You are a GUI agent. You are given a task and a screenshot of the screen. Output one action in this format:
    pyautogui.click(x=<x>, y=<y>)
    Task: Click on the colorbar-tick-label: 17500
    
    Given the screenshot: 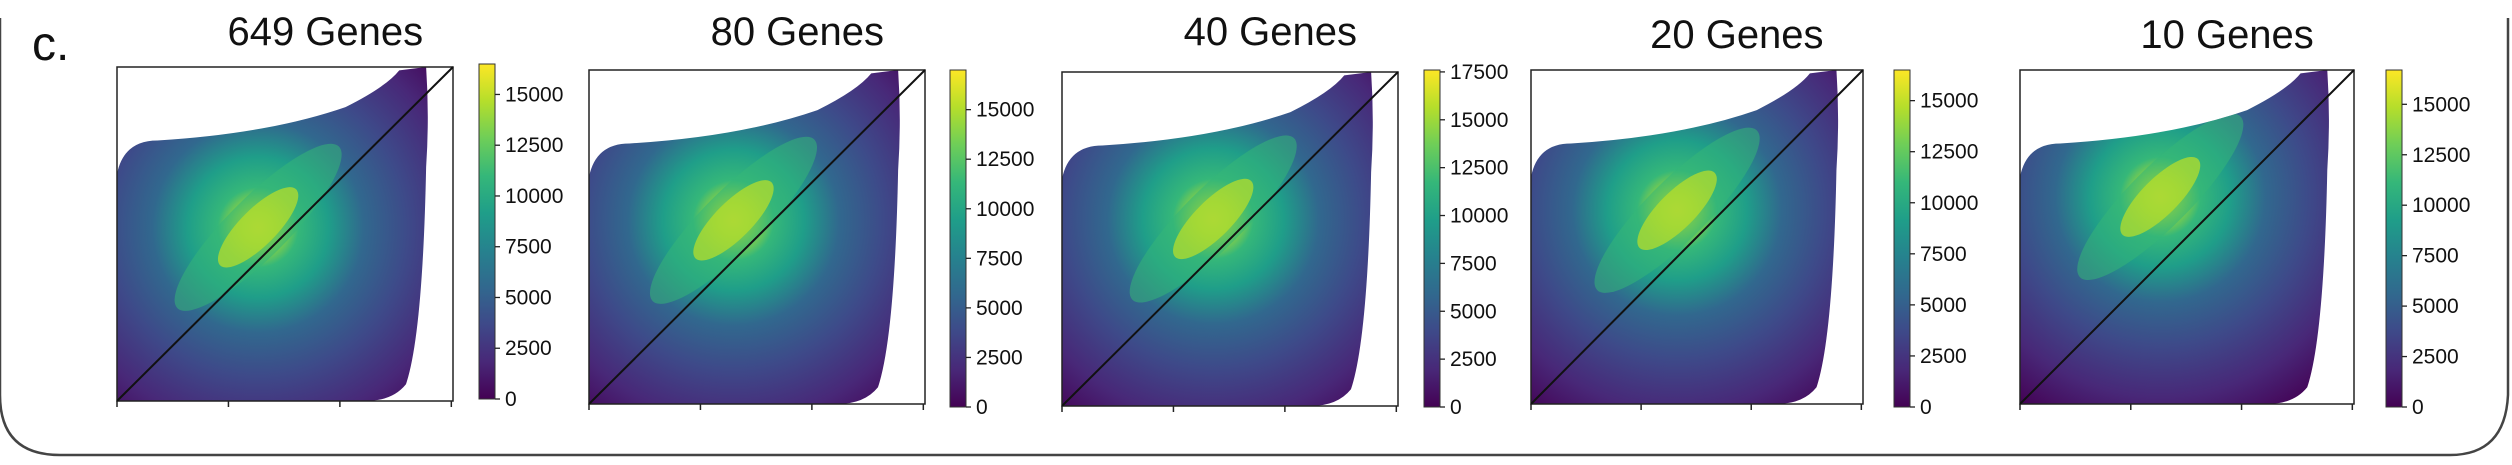 What is the action you would take?
    pyautogui.click(x=1479, y=72)
    